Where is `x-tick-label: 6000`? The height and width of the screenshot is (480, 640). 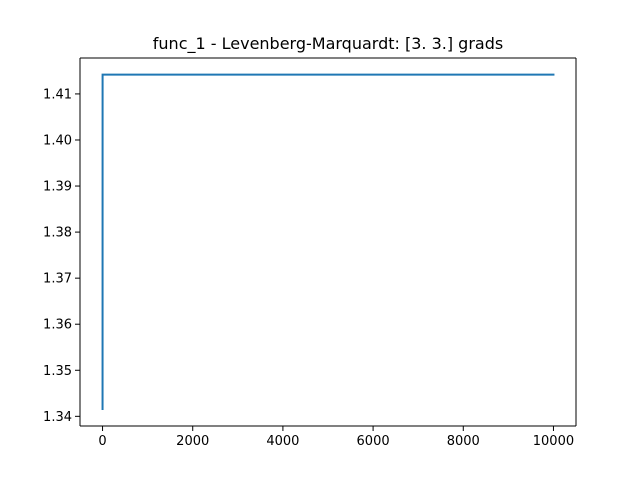 x-tick-label: 6000 is located at coordinates (373, 441).